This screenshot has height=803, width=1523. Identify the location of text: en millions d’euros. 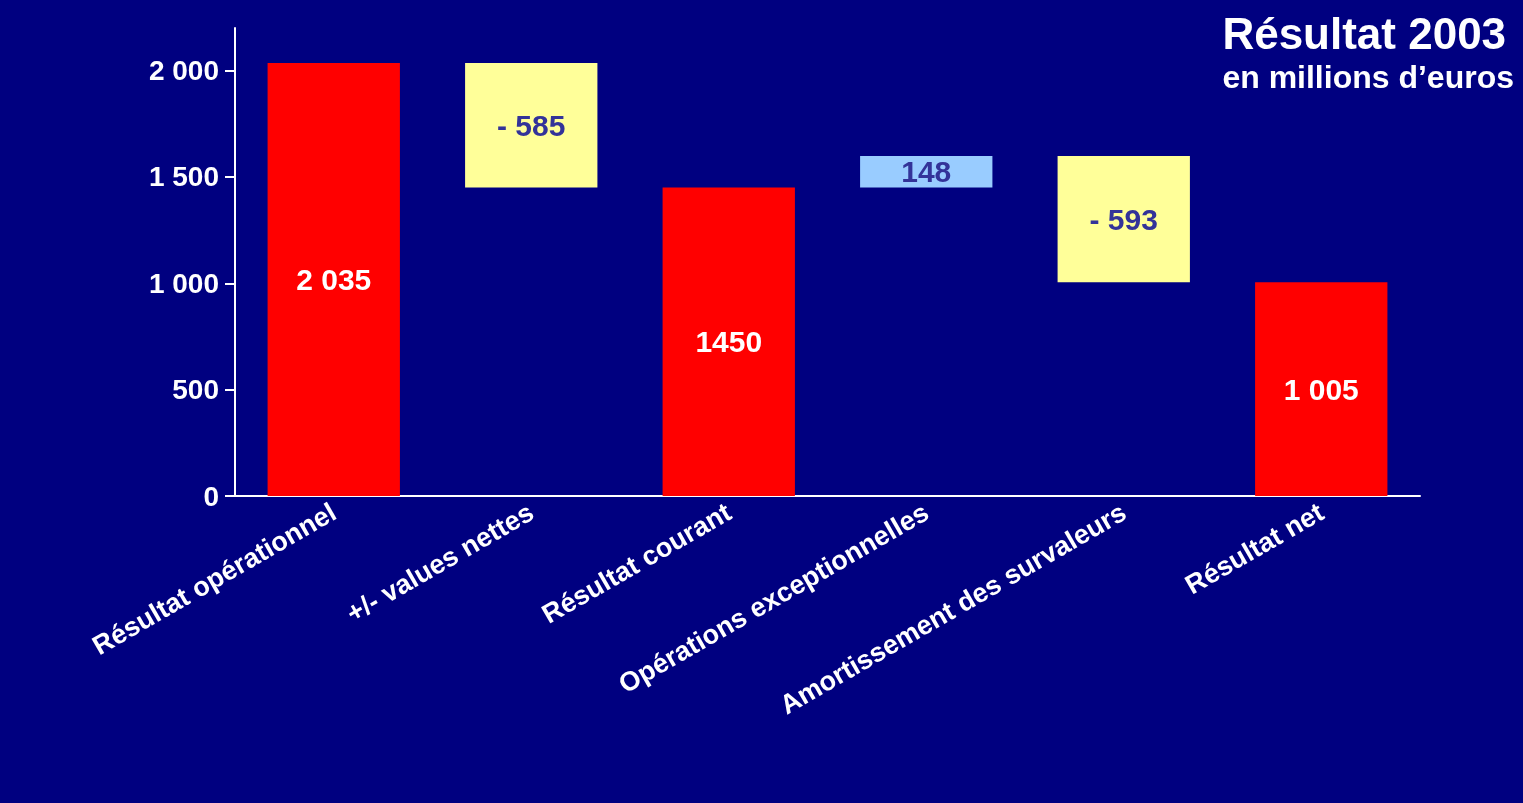
(1368, 77).